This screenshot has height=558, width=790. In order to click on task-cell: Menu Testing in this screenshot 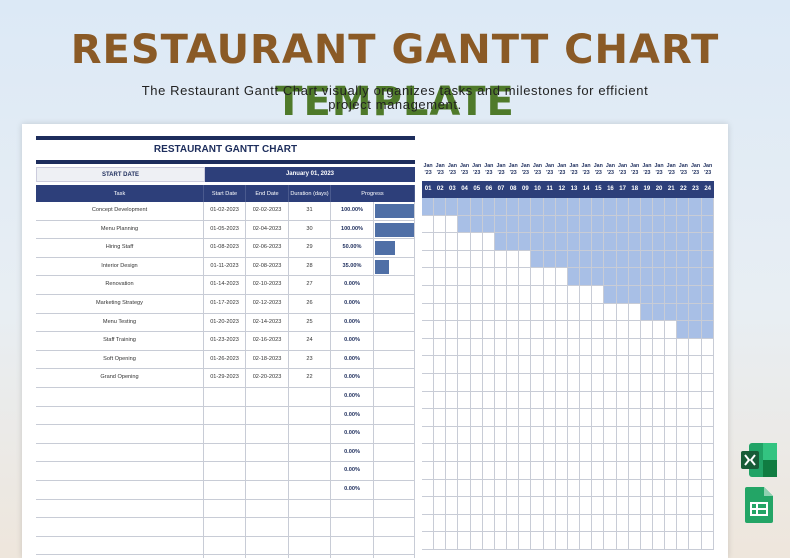, I will do `click(120, 322)`.